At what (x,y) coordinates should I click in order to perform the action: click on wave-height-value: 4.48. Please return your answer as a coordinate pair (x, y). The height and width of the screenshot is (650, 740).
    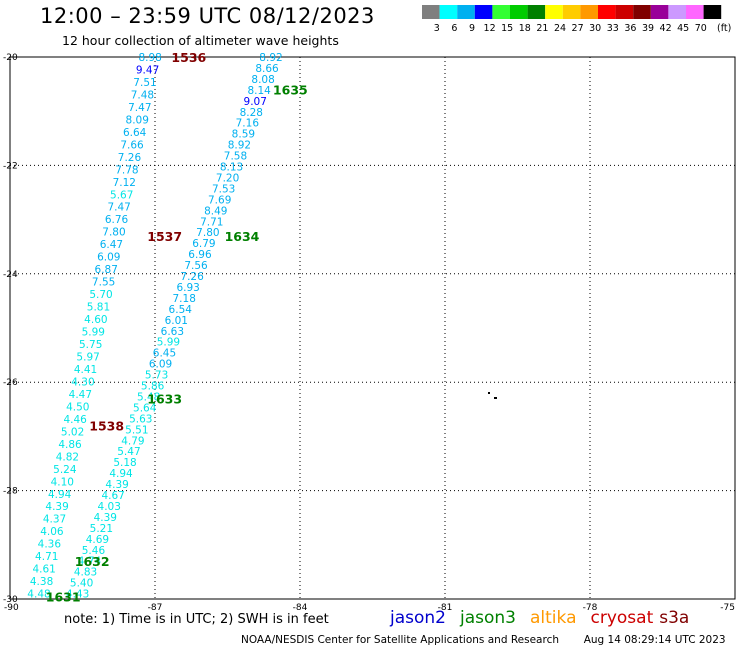
    Looking at the image, I should click on (38, 595).